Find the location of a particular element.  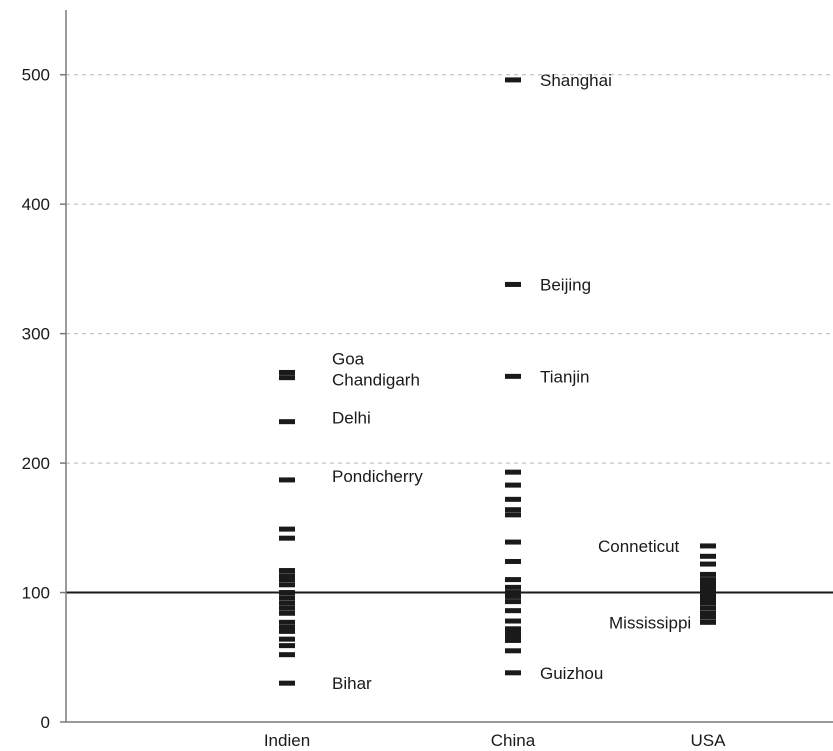

x-category-label: Indien is located at coordinates (287, 740).